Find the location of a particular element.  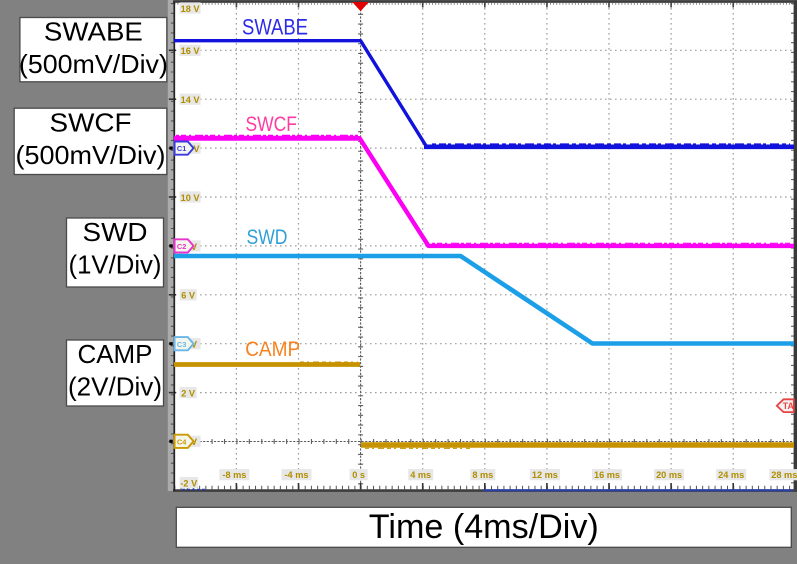

svg-text: C3 is located at coordinates (181, 344).